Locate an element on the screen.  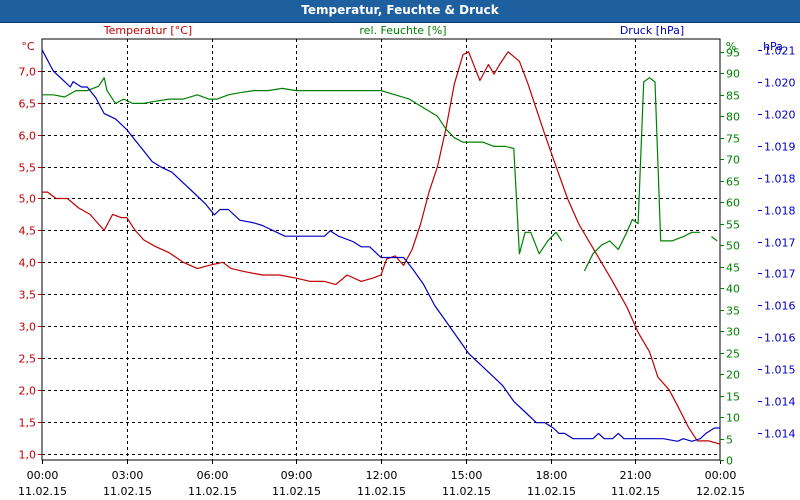
x-tick-time: 12:00 is located at coordinates (382, 475).